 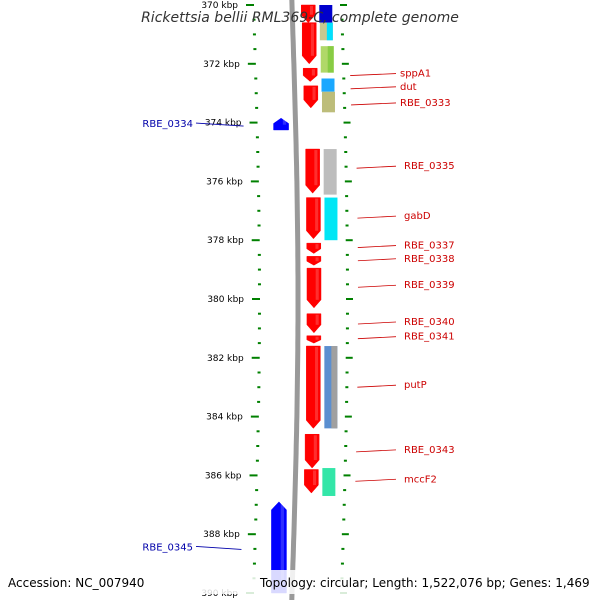 I want to click on gene-label-putp: putP, so click(x=415, y=385).